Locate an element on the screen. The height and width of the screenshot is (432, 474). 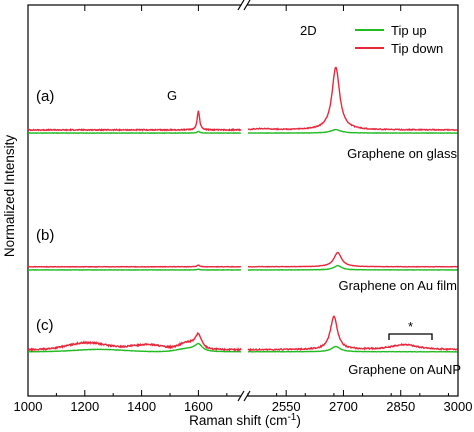
peak-label-g: G is located at coordinates (172, 95).